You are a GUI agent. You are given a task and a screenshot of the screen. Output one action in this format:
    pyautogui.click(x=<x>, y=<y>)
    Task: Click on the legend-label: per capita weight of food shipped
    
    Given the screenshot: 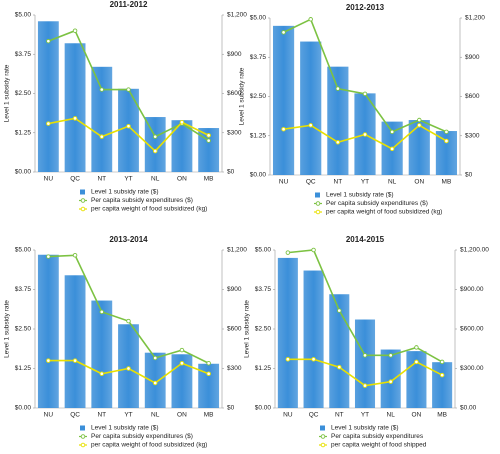 What is the action you would take?
    pyautogui.click(x=379, y=445)
    